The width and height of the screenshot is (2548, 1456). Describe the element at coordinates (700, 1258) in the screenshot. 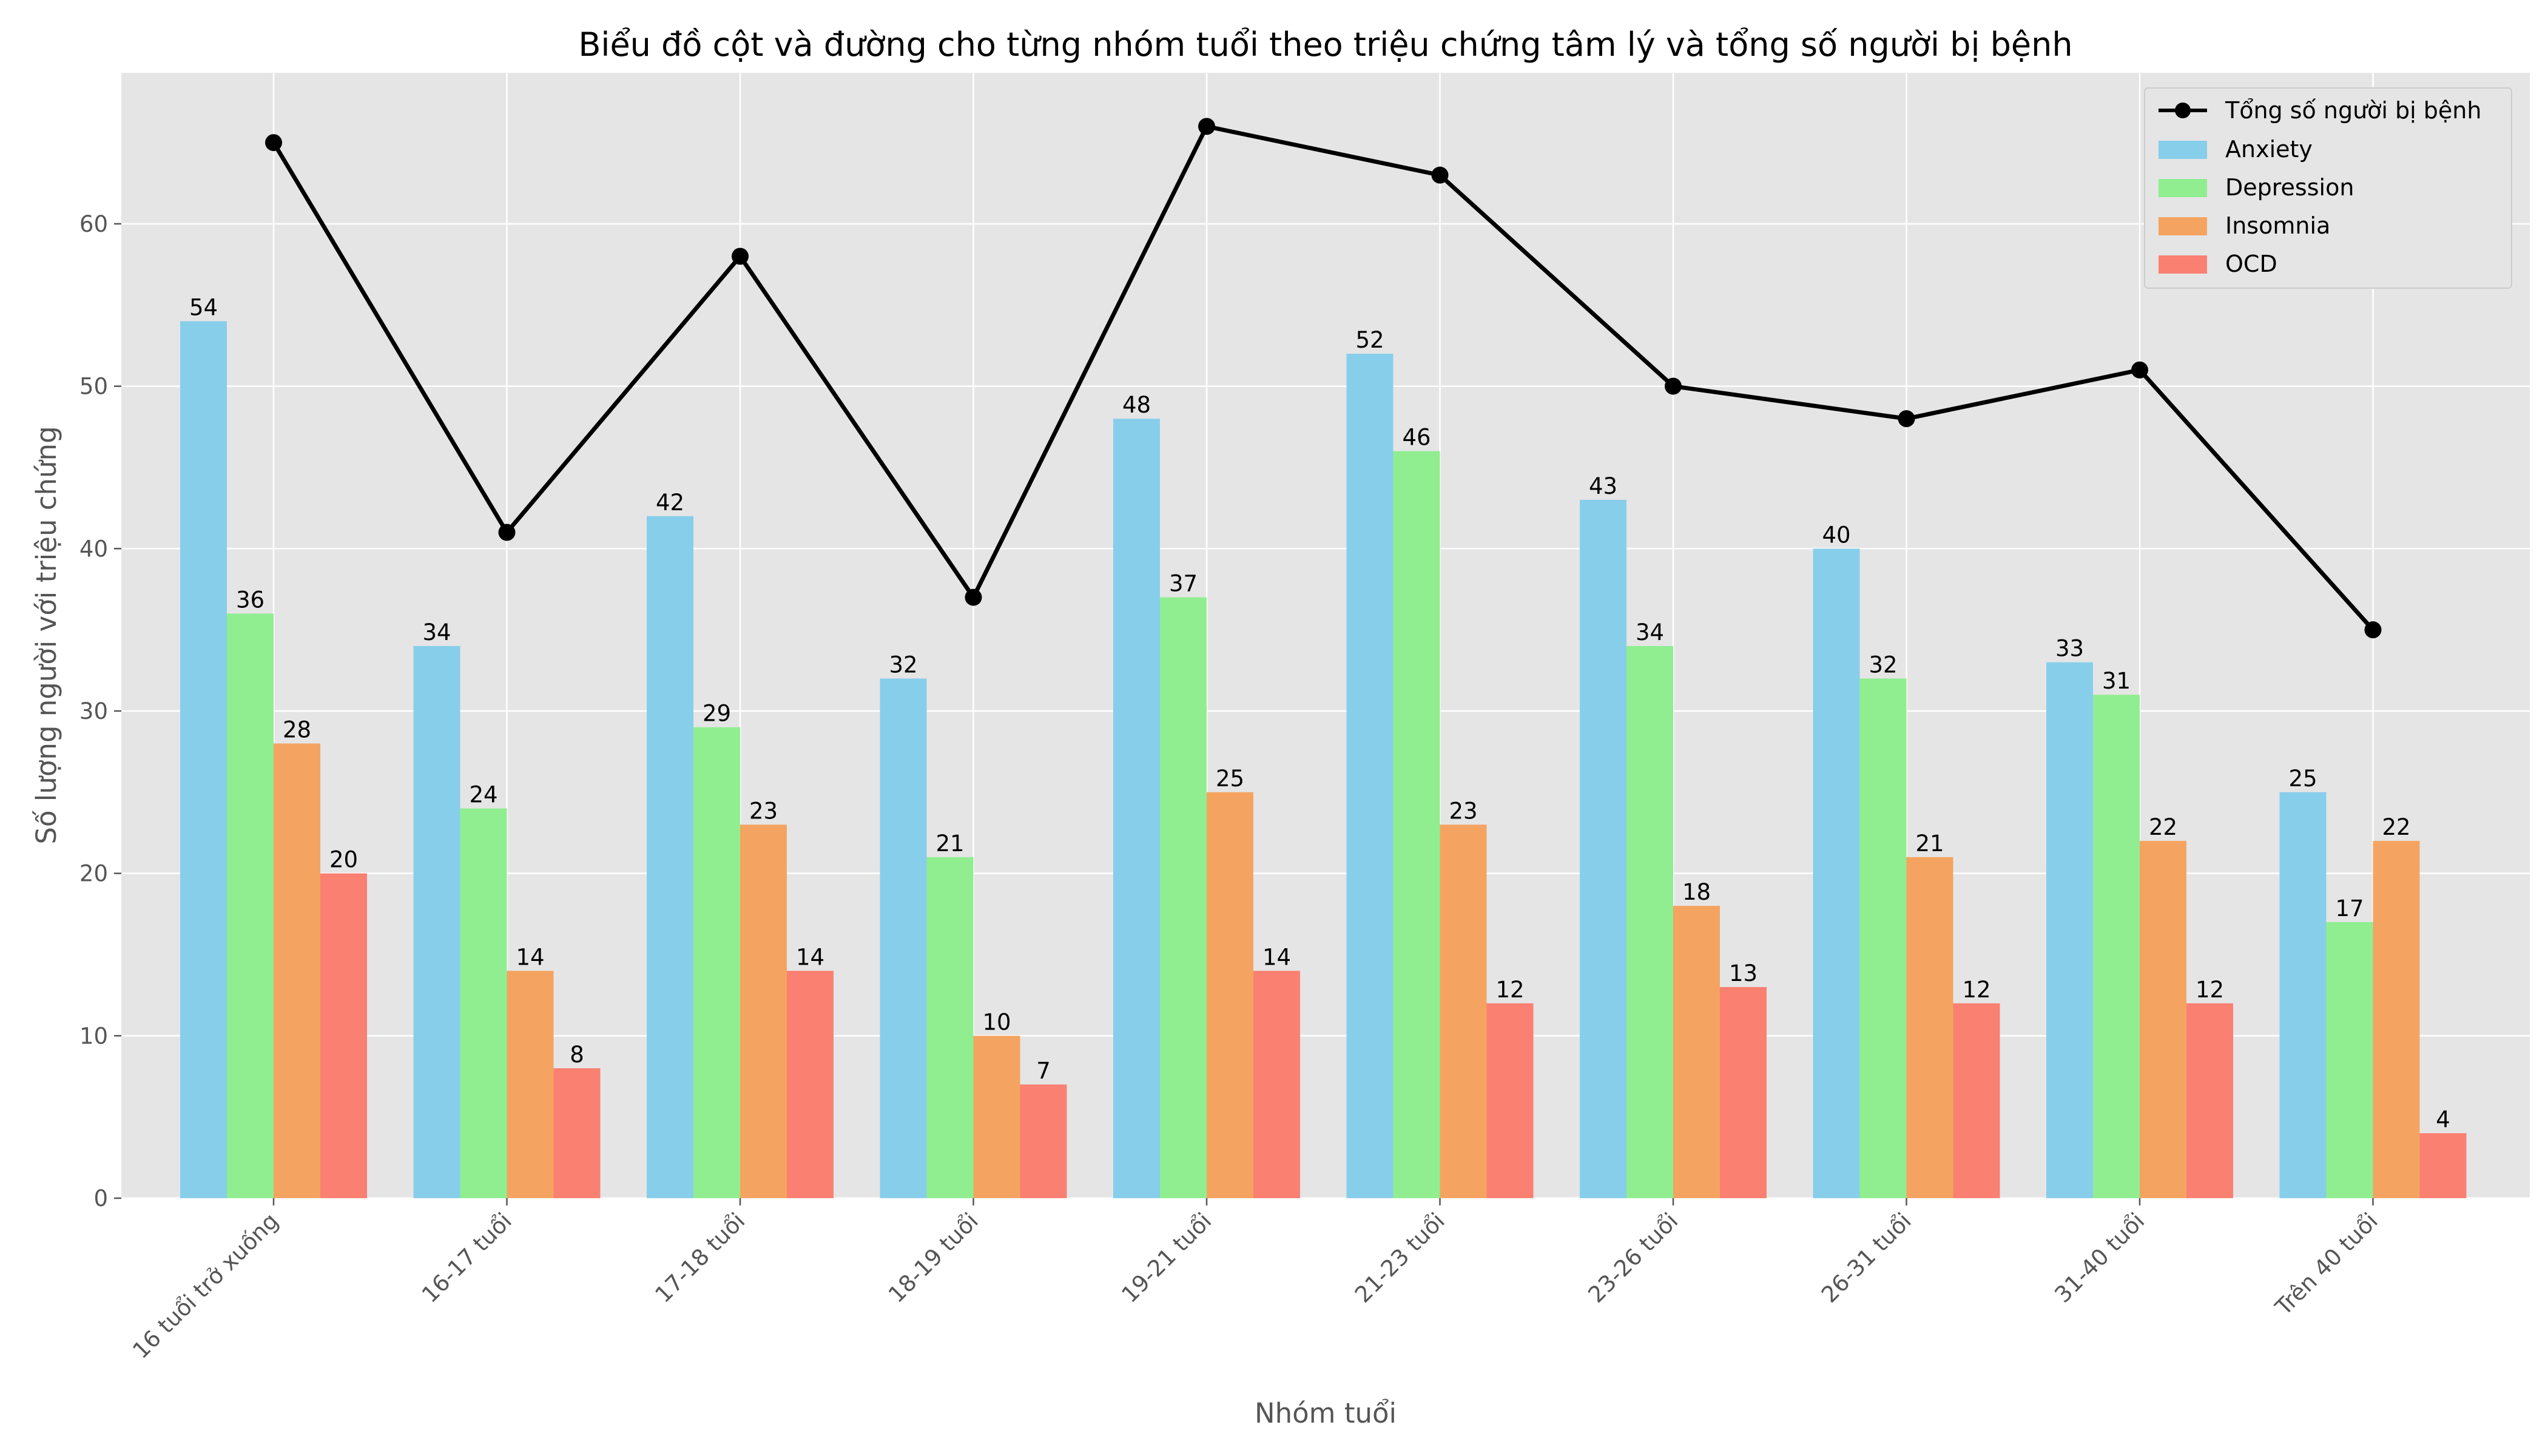

I see `x-tick-label: 17-18 tuổi` at that location.